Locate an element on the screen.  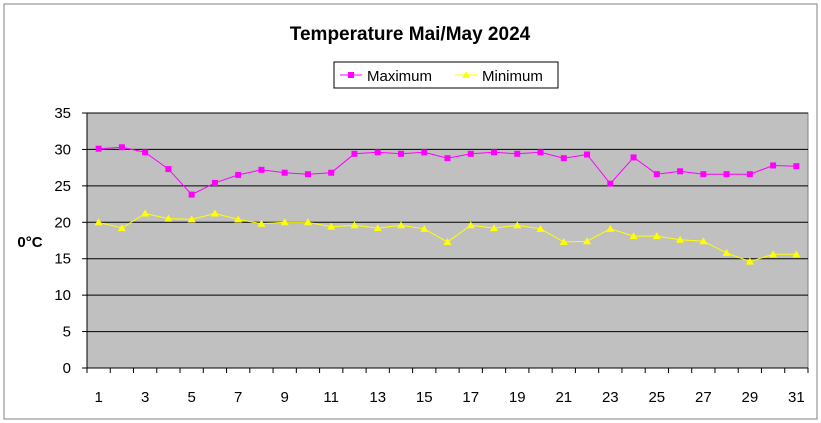
x-tick-label: 9 is located at coordinates (285, 397).